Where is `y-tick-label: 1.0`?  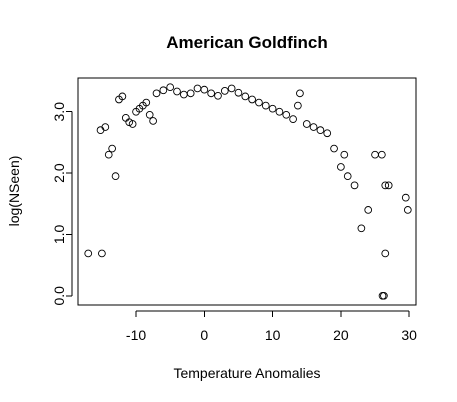
y-tick-label: 1.0 is located at coordinates (59, 235).